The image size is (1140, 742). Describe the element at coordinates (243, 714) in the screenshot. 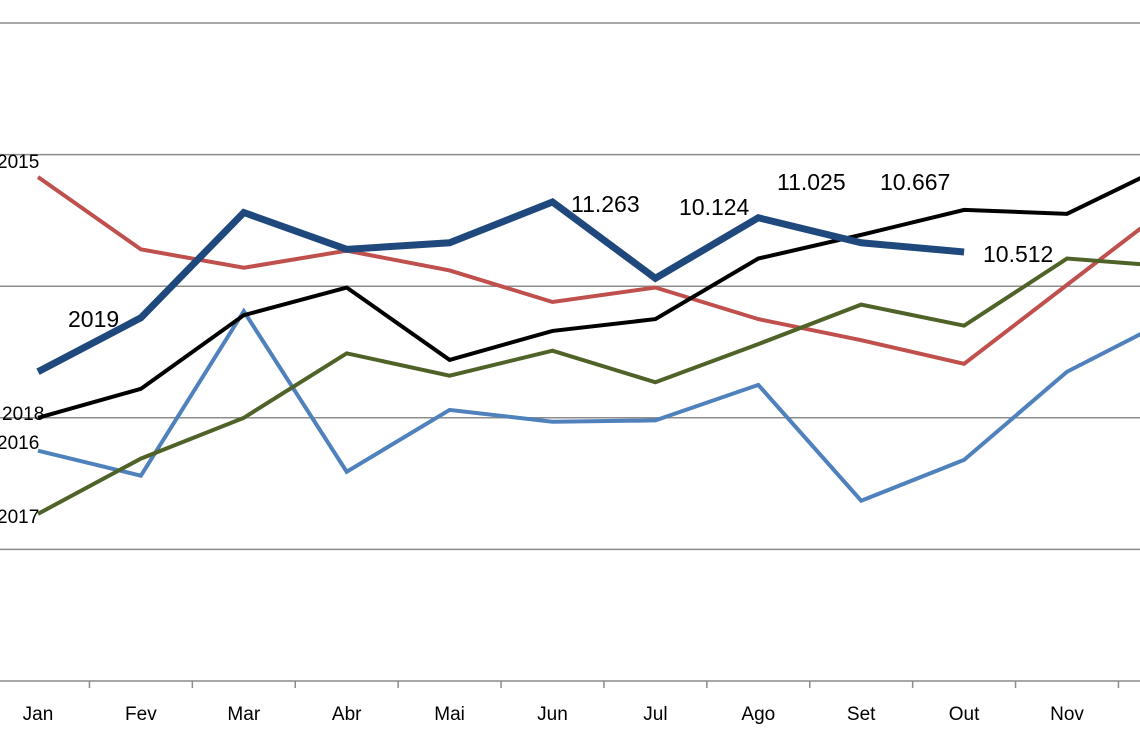

I see `x-tick-label-mar: Mar` at that location.